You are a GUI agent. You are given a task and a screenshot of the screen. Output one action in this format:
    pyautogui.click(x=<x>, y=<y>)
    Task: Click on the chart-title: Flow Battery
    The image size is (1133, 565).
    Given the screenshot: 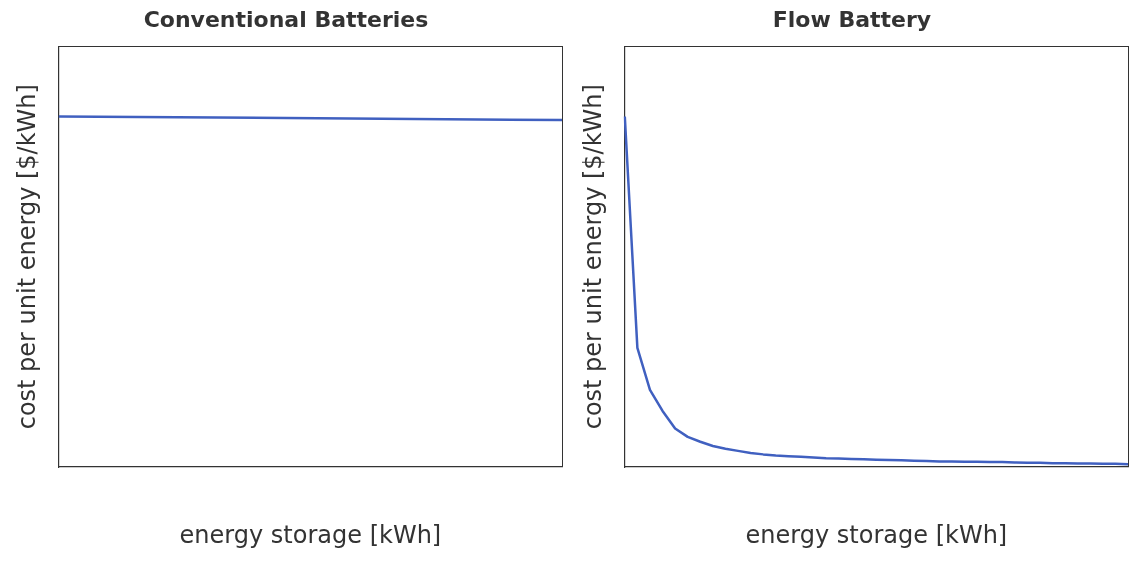 What is the action you would take?
    pyautogui.click(x=852, y=19)
    